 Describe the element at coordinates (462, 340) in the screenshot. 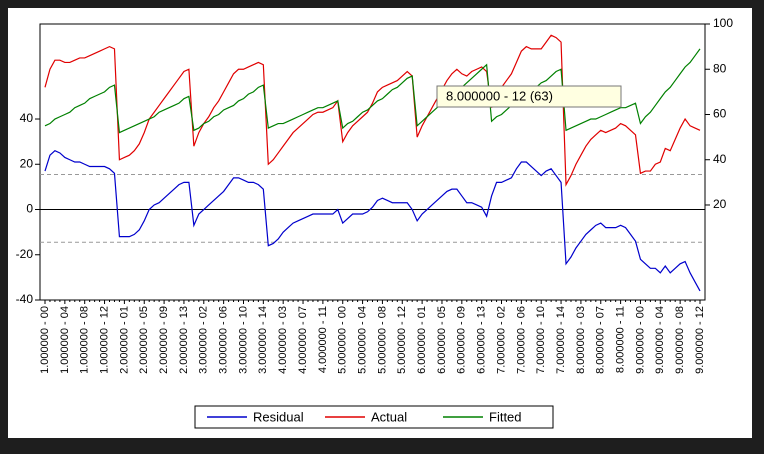

I see `x-tick-label: 6.000000 - 09` at that location.